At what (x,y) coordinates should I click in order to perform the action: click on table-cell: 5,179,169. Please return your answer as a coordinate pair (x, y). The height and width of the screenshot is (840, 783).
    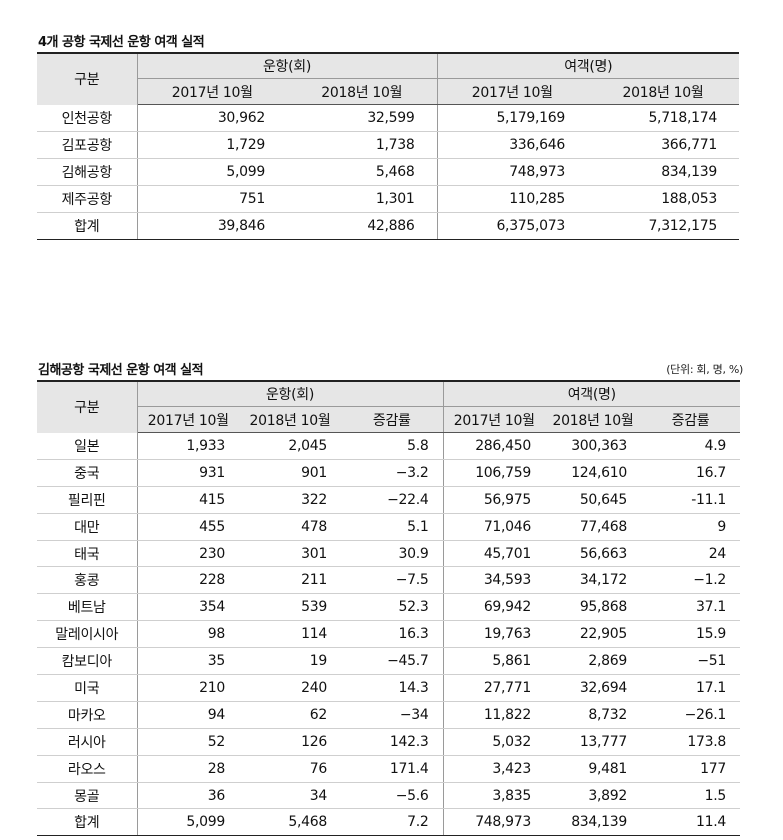
    Looking at the image, I should click on (511, 118).